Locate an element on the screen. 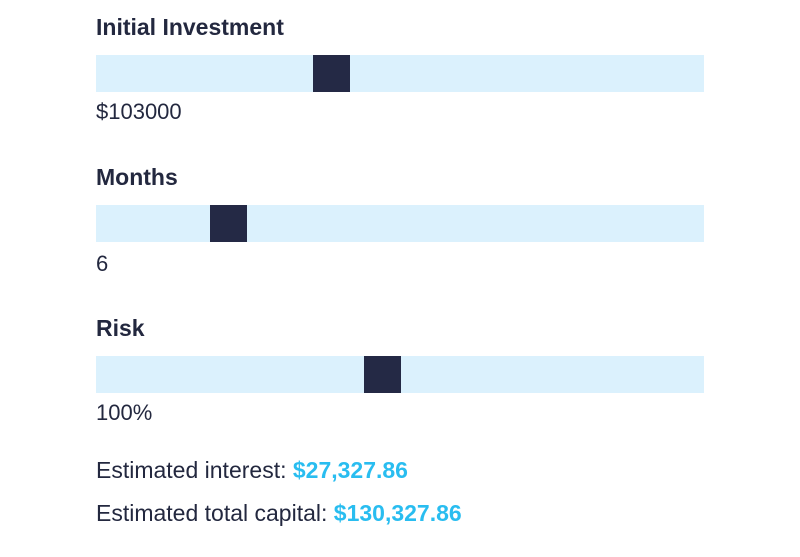 The height and width of the screenshot is (557, 800). estimated-interest: Estimated interest: $27,327.86 is located at coordinates (252, 470).